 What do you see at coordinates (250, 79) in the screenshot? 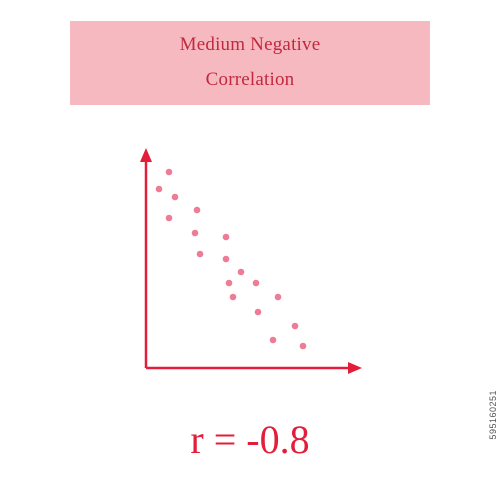
I see `chart-title-line-2: Correlation` at bounding box center [250, 79].